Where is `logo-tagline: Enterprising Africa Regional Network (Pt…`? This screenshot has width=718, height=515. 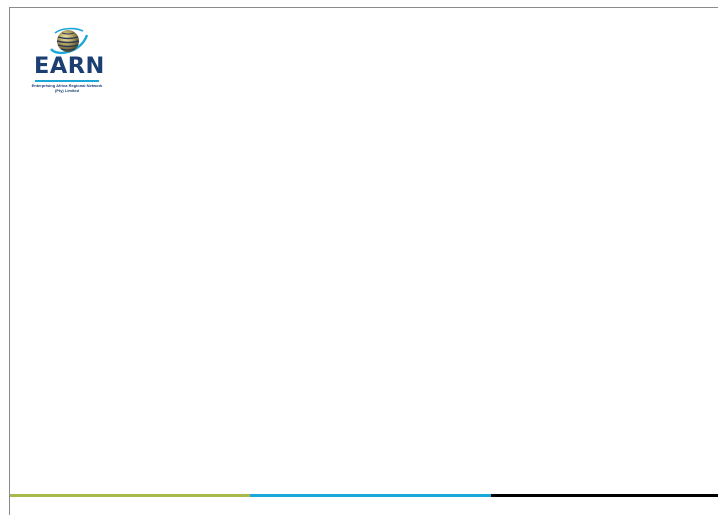
logo-tagline: Enterprising Africa Regional Network (Pt… is located at coordinates (67, 88).